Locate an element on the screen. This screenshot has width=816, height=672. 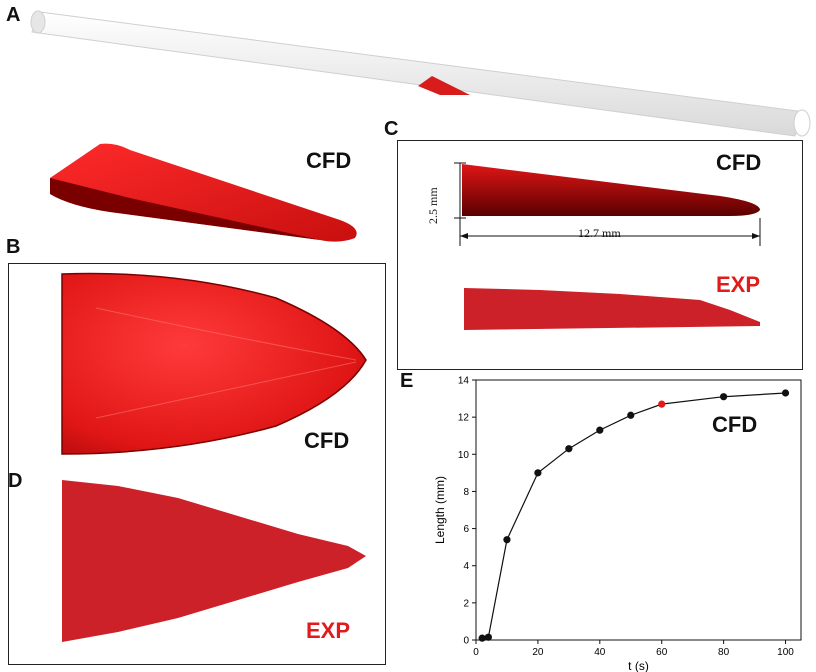
svg-text: 2.5 mm is located at coordinates (433, 205).